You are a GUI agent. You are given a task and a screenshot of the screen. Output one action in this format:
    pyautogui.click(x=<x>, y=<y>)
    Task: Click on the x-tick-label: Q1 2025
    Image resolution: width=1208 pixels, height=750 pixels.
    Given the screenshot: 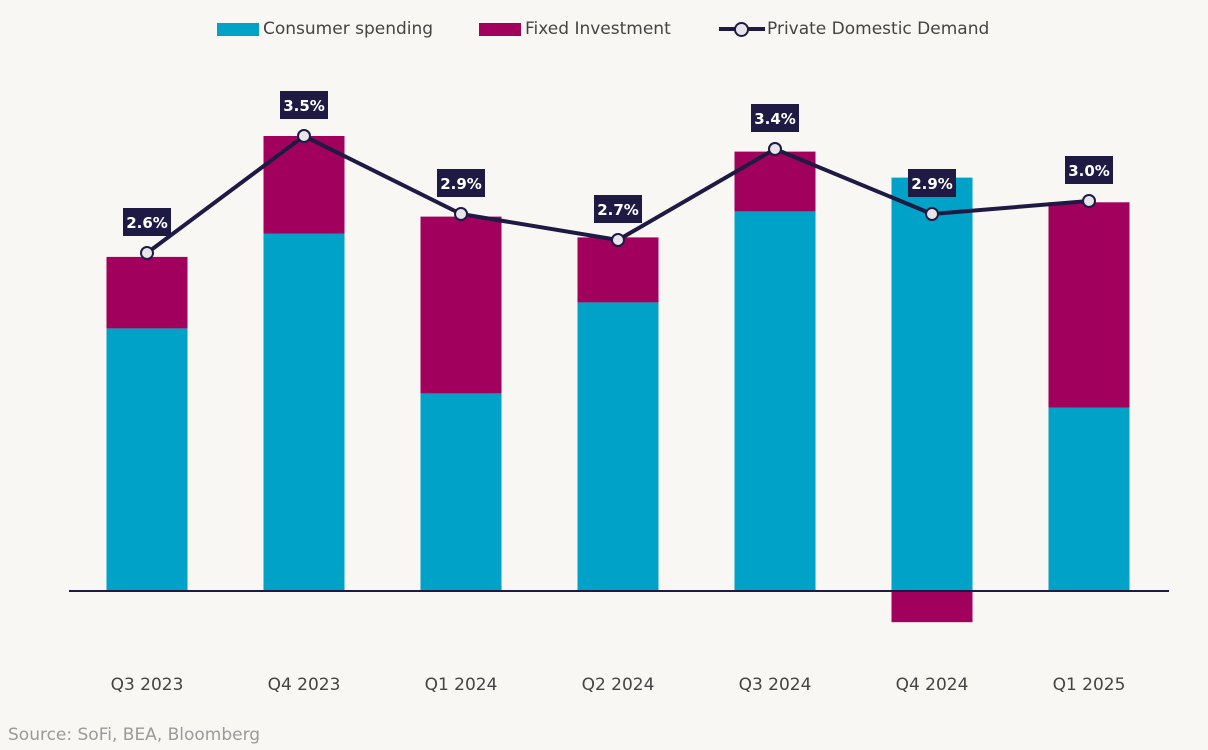 What is the action you would take?
    pyautogui.click(x=1089, y=685)
    